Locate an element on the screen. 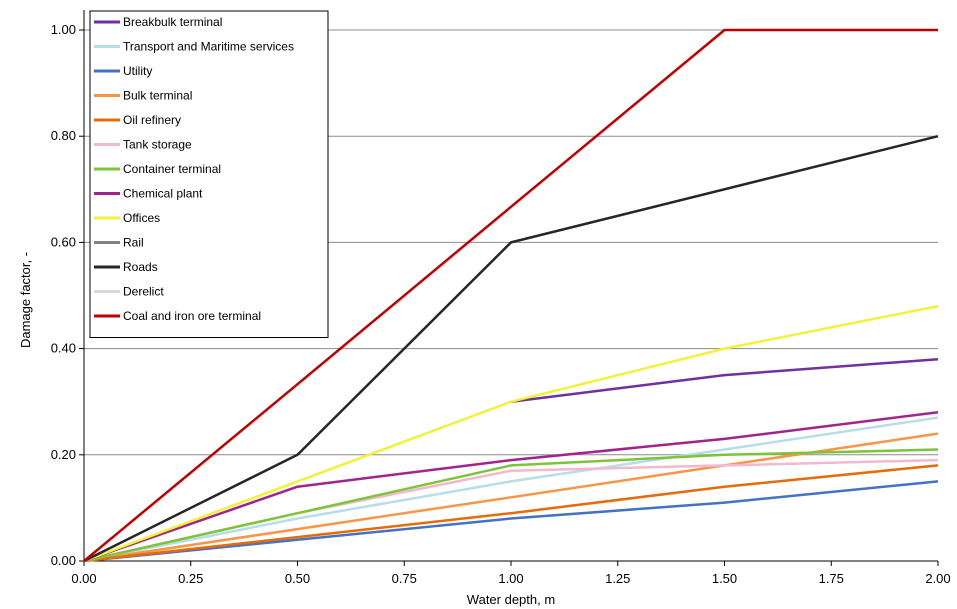  legend-label: Offices is located at coordinates (141, 218).